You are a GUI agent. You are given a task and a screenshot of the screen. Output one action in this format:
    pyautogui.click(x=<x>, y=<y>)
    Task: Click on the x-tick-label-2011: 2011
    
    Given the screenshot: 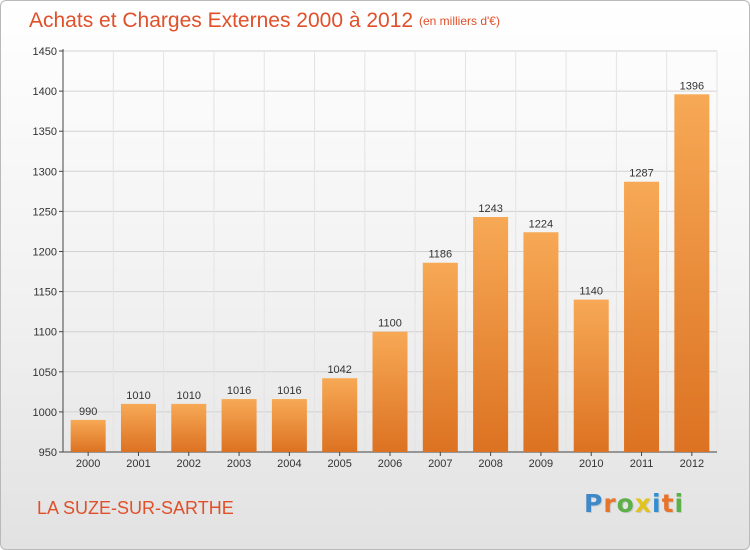 What is the action you would take?
    pyautogui.click(x=642, y=464)
    